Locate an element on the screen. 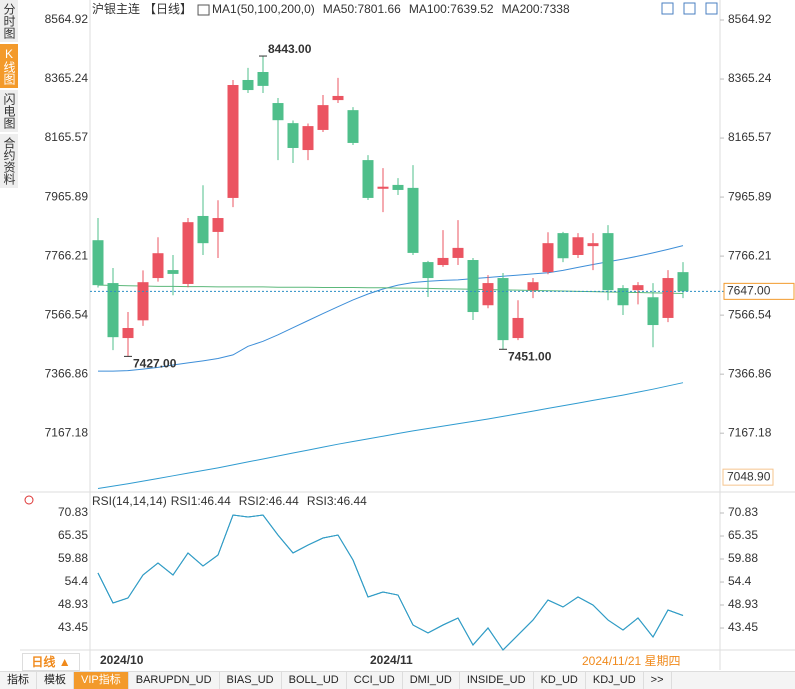 The image size is (795, 689). y-tick-label: 8365.24 is located at coordinates (67, 78).